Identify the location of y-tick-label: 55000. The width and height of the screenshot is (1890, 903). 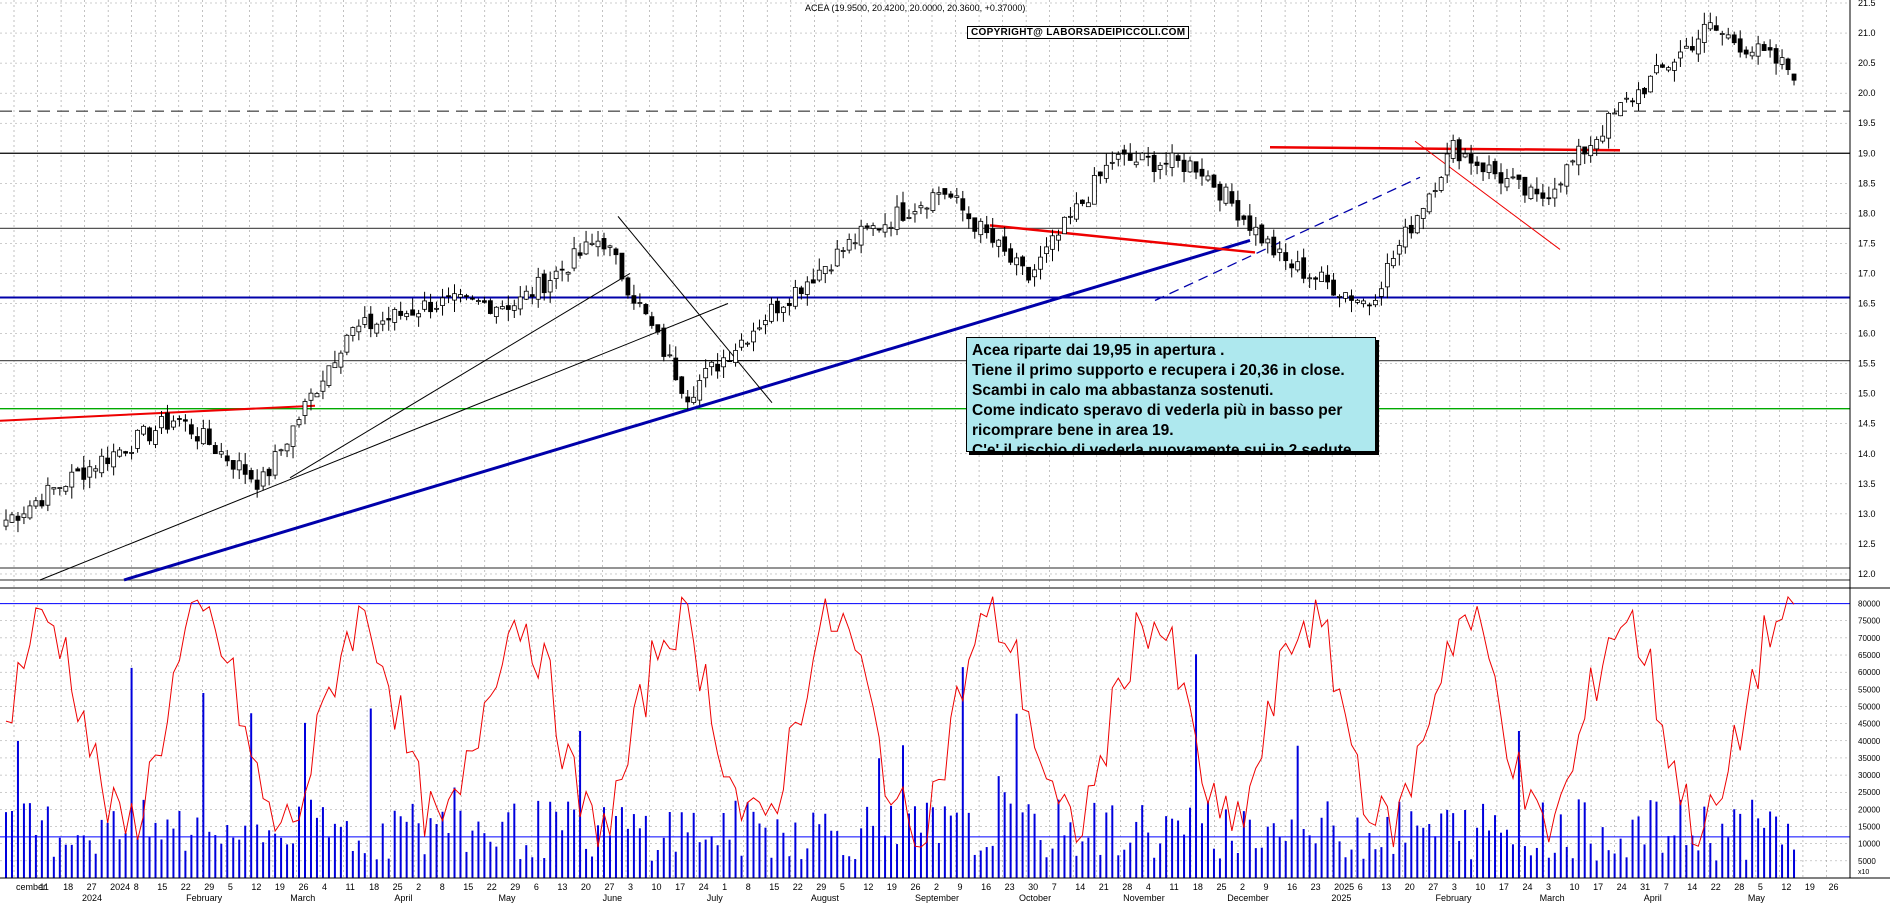
(1869, 689).